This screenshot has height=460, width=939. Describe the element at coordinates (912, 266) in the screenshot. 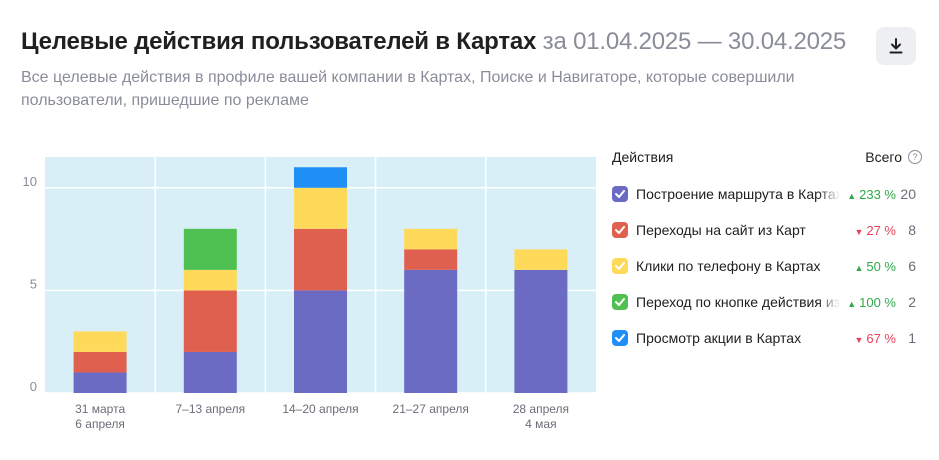

I see `legend-item-total: 6` at that location.